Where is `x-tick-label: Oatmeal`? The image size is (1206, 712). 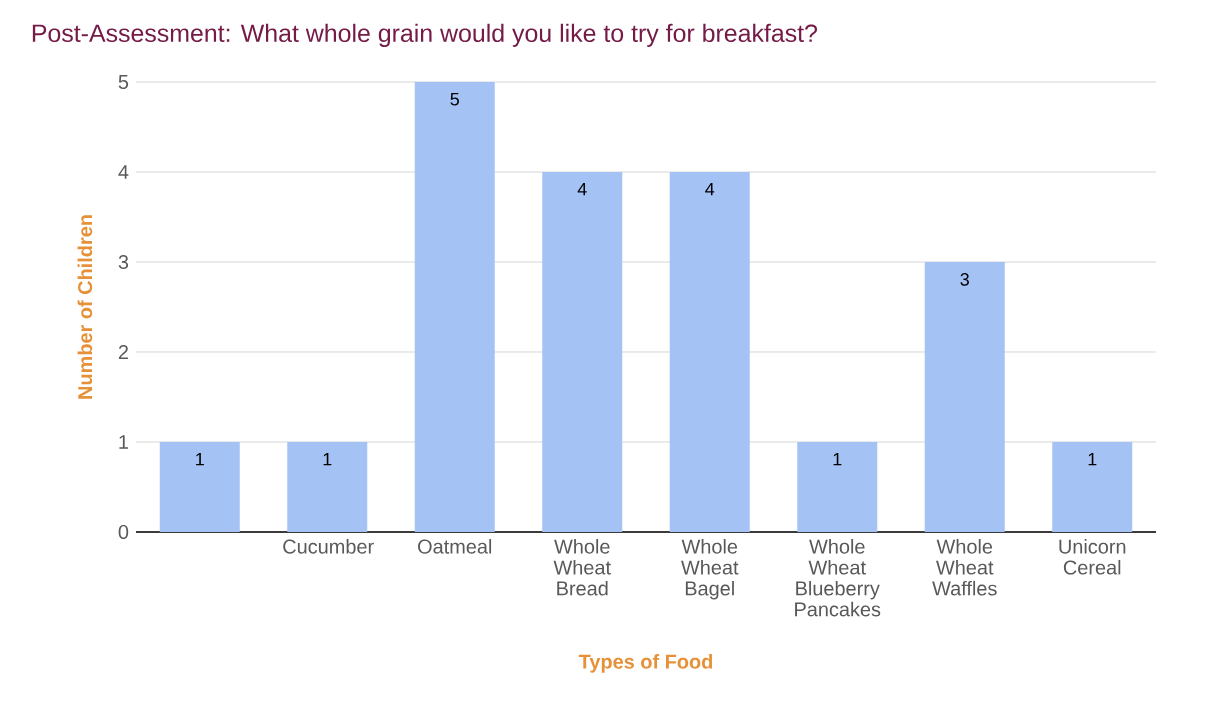
x-tick-label: Oatmeal is located at coordinates (455, 546).